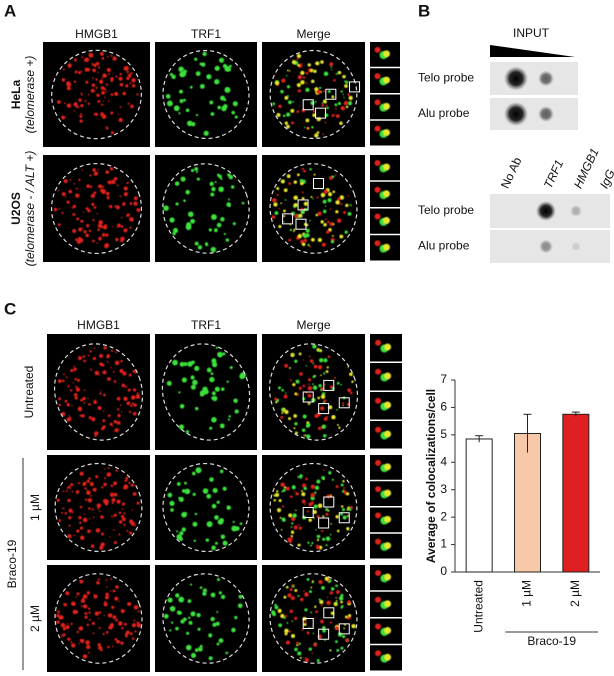  What do you see at coordinates (308, 105) in the screenshot?
I see `zoom-box` at bounding box center [308, 105].